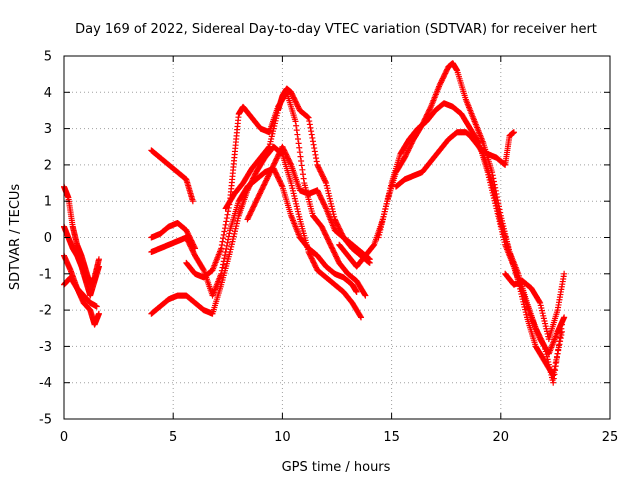 The height and width of the screenshot is (480, 640). What do you see at coordinates (45, 383) in the screenshot?
I see `y-tick-label: -4` at bounding box center [45, 383].